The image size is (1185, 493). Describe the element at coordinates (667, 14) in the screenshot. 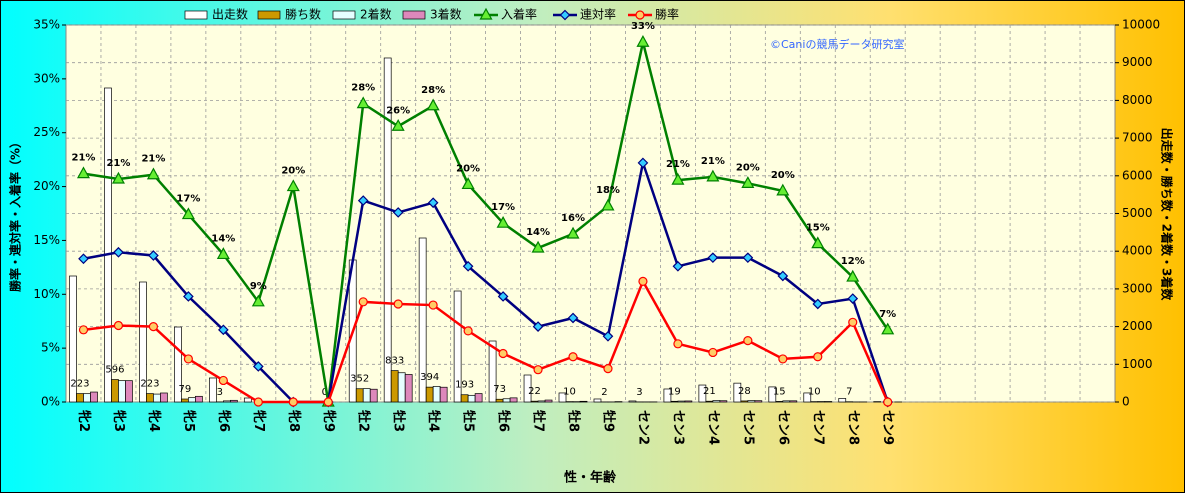

I see `legend-label: 勝率` at that location.